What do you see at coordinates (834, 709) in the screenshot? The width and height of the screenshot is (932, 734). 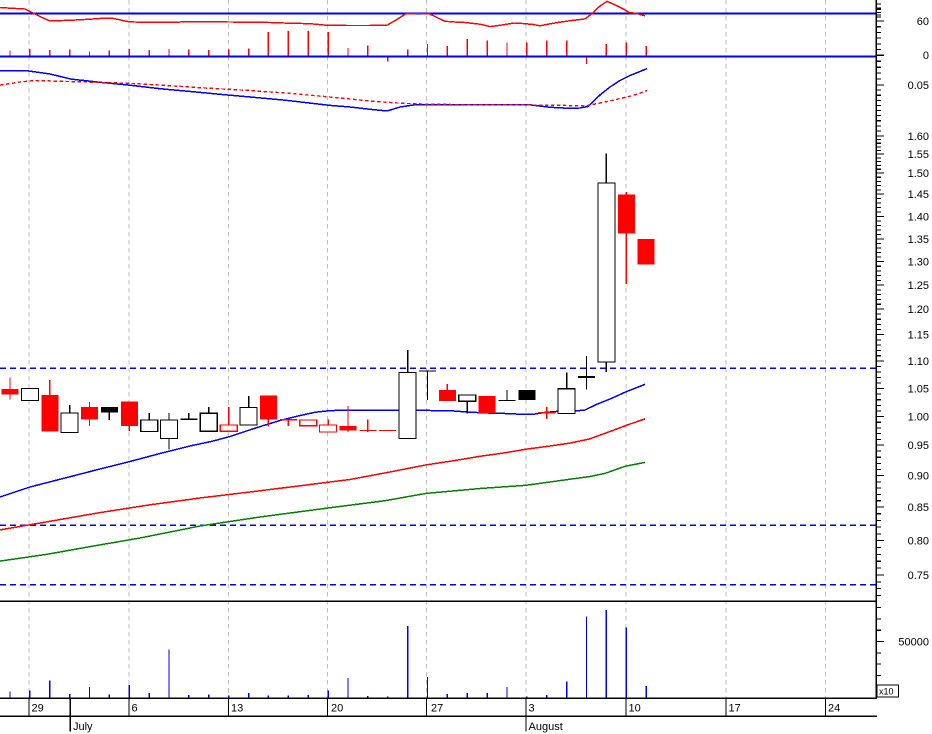 I see `svg-text: 24` at bounding box center [834, 709].